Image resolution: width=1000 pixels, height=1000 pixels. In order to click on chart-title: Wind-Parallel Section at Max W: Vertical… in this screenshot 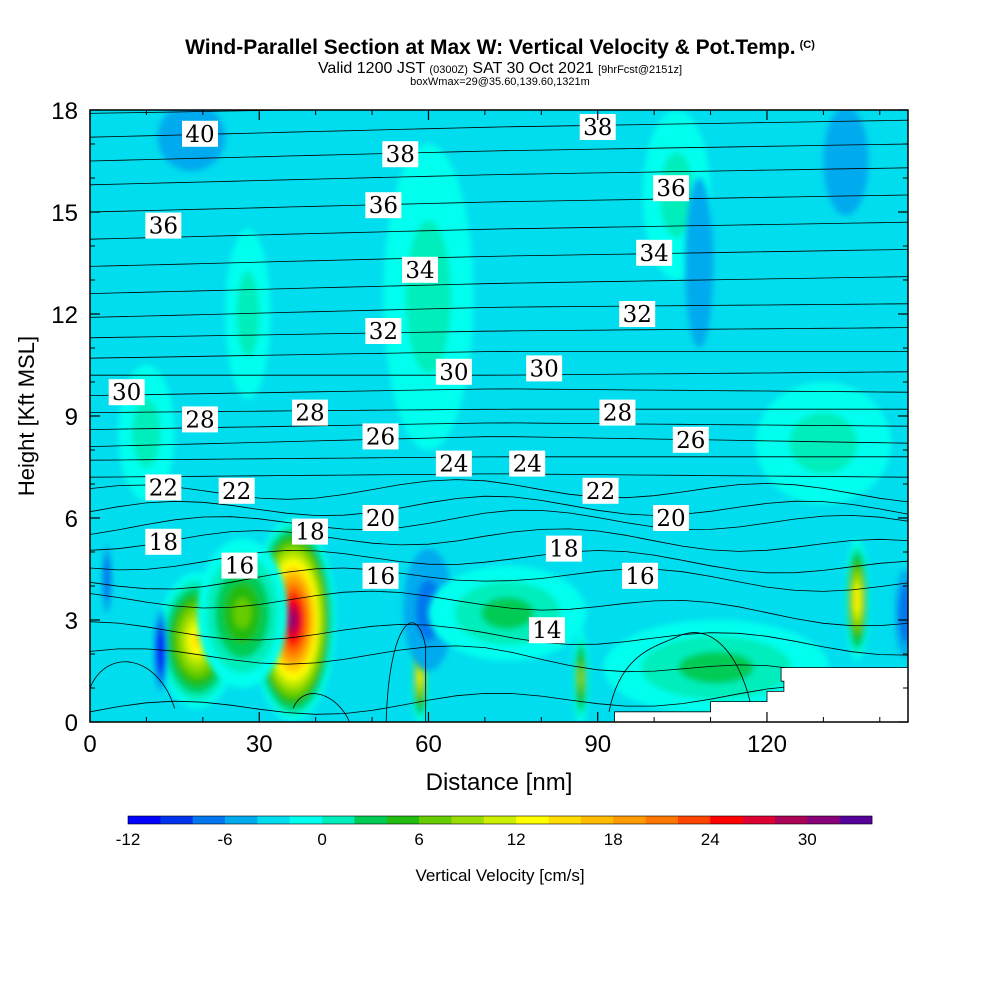, I will do `click(500, 48)`.